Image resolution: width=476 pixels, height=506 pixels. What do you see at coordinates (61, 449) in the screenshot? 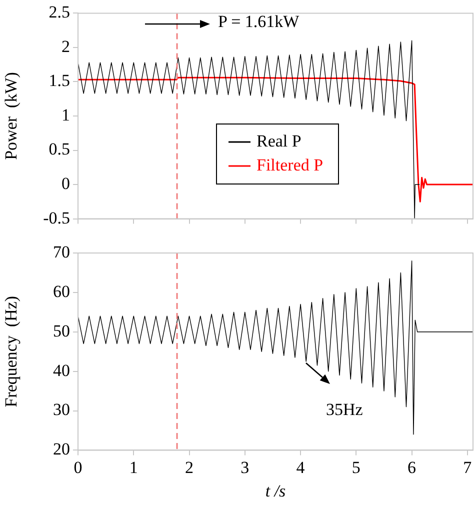
I see `y-tick-label: 20` at bounding box center [61, 449].